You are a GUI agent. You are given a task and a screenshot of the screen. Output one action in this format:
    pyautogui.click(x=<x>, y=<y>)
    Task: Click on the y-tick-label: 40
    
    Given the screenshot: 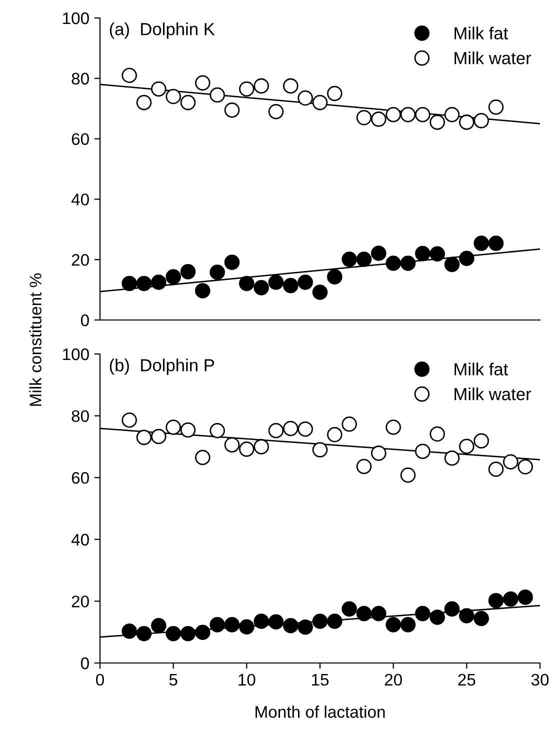 What is the action you would take?
    pyautogui.click(x=80, y=540)
    